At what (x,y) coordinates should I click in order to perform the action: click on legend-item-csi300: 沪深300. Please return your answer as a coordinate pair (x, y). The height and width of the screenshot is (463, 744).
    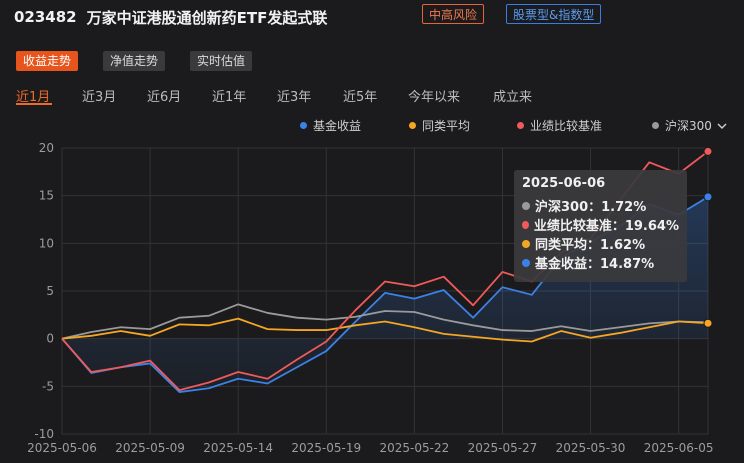
    Looking at the image, I should click on (689, 125).